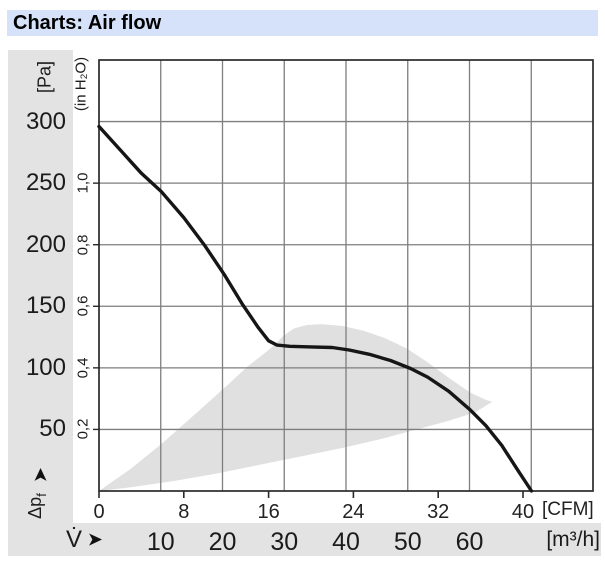  Describe the element at coordinates (160, 542) in the screenshot. I see `x-tick-label-m3h: 10` at that location.